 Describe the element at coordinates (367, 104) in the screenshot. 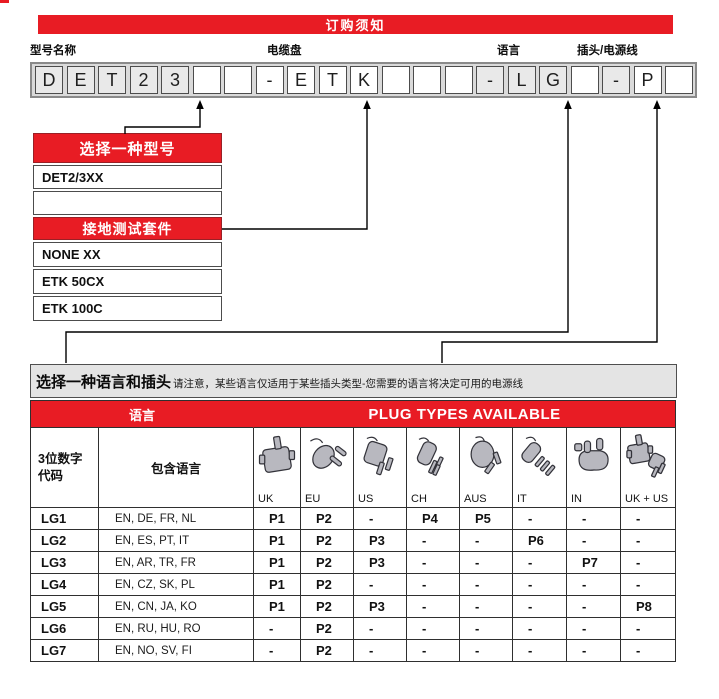

I see `etk-arrowhead-icon` at that location.